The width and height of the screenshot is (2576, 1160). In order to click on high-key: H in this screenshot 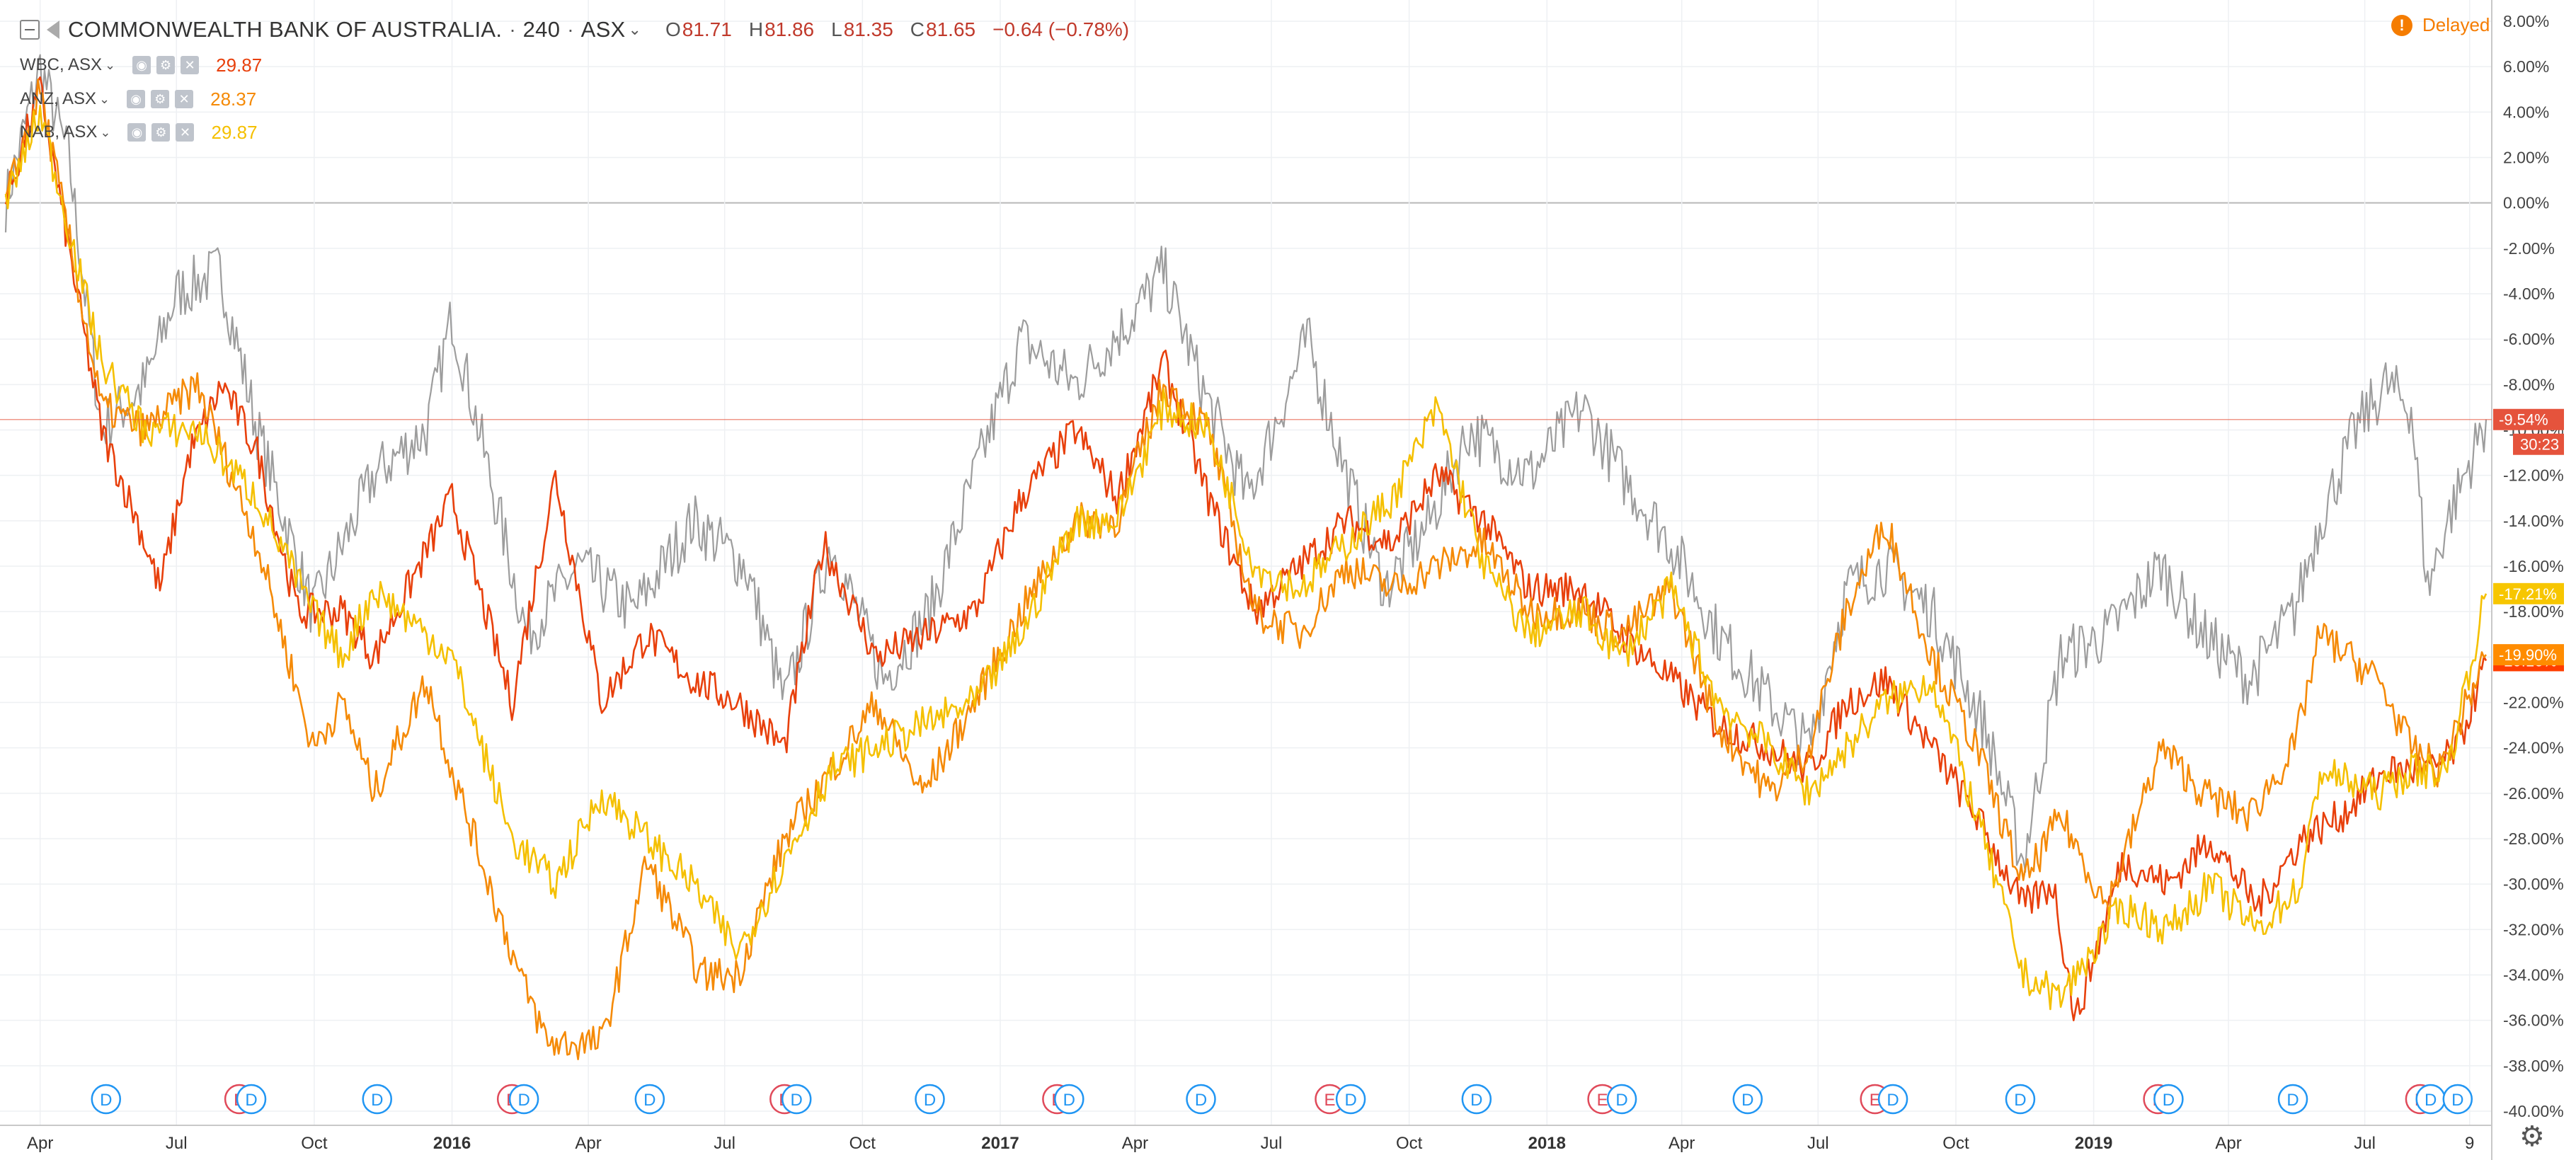, I will do `click(756, 29)`.